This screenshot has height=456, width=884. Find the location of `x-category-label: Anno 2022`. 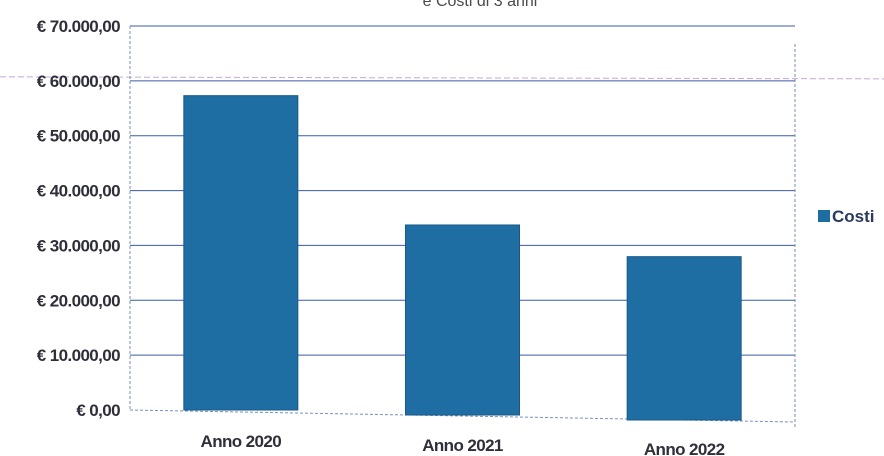

x-category-label: Anno 2022 is located at coordinates (684, 448).